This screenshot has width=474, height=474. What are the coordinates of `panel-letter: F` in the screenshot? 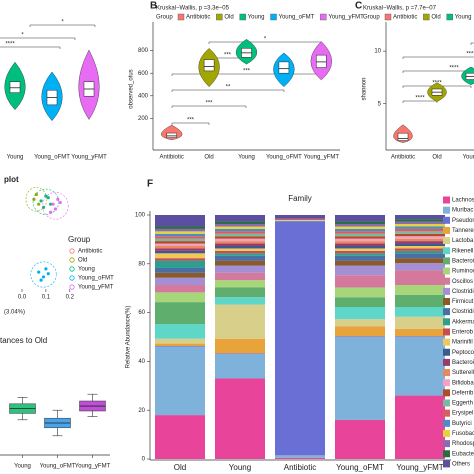 It's located at (150, 184).